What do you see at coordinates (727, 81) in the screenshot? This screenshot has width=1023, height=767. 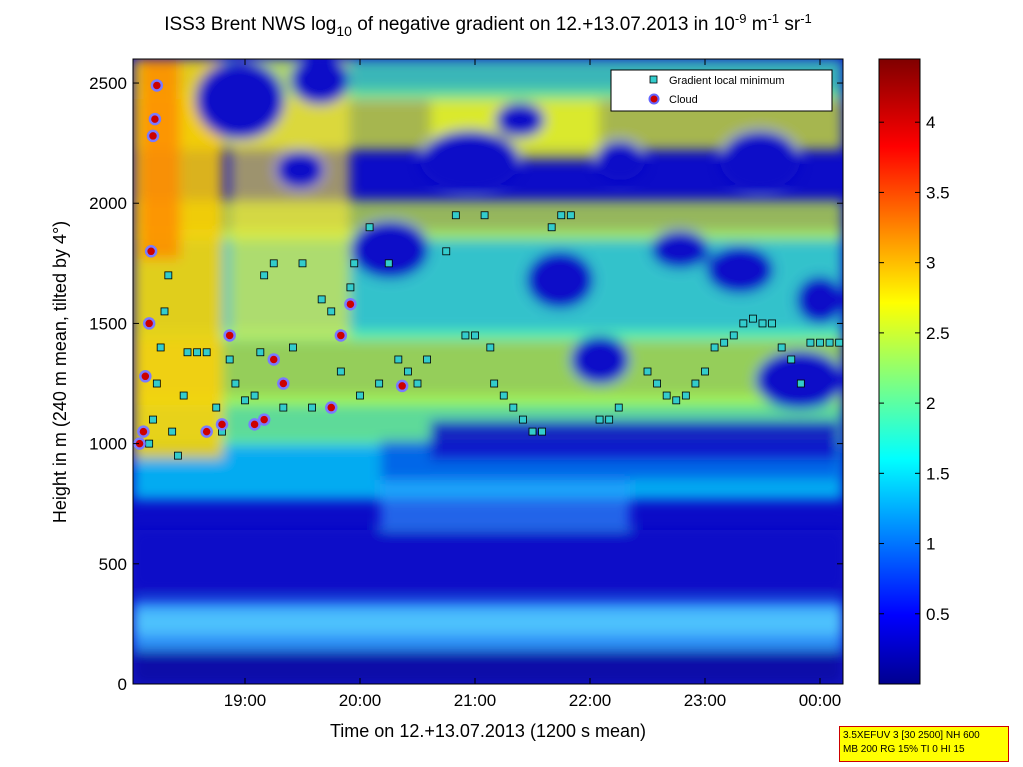 I see `legend-label-gradient-min: Gradient local minimum` at bounding box center [727, 81].